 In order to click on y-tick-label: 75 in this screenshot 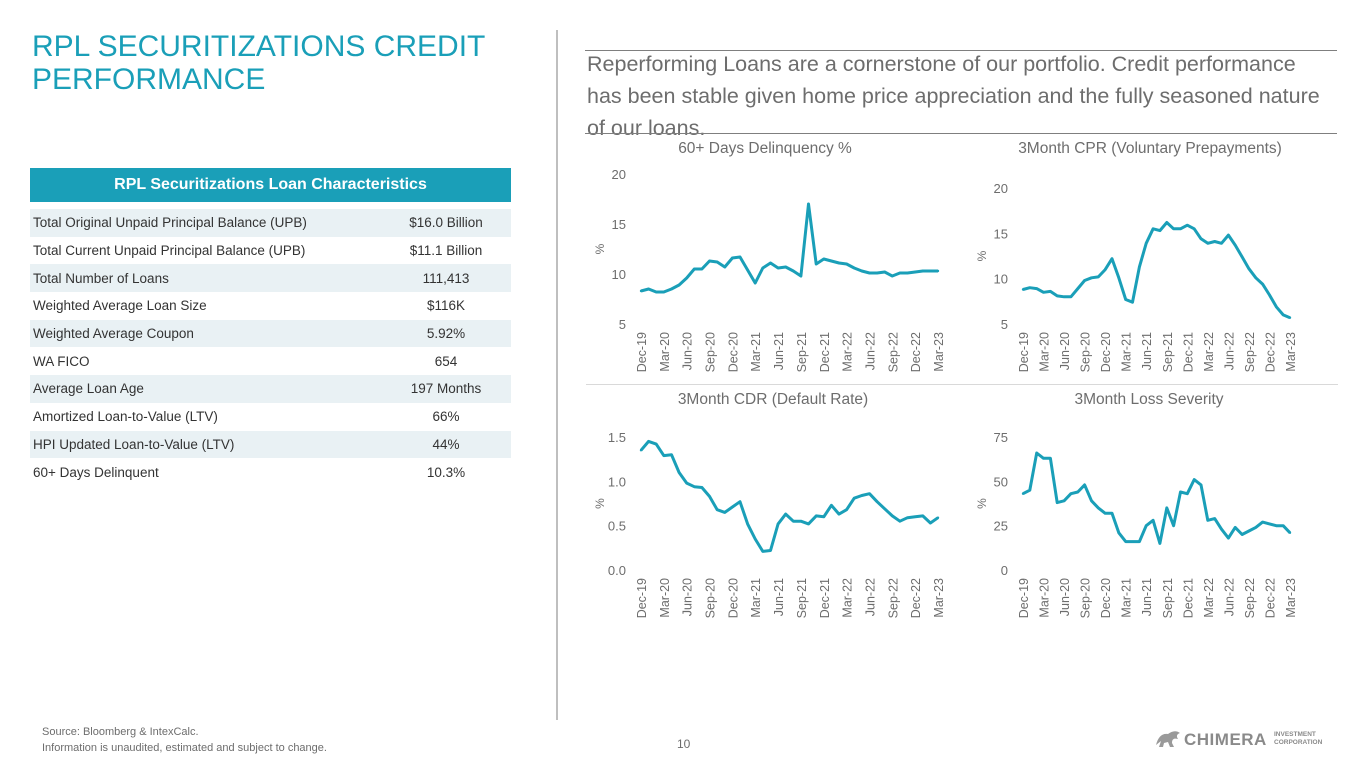, I will do `click(1001, 437)`.